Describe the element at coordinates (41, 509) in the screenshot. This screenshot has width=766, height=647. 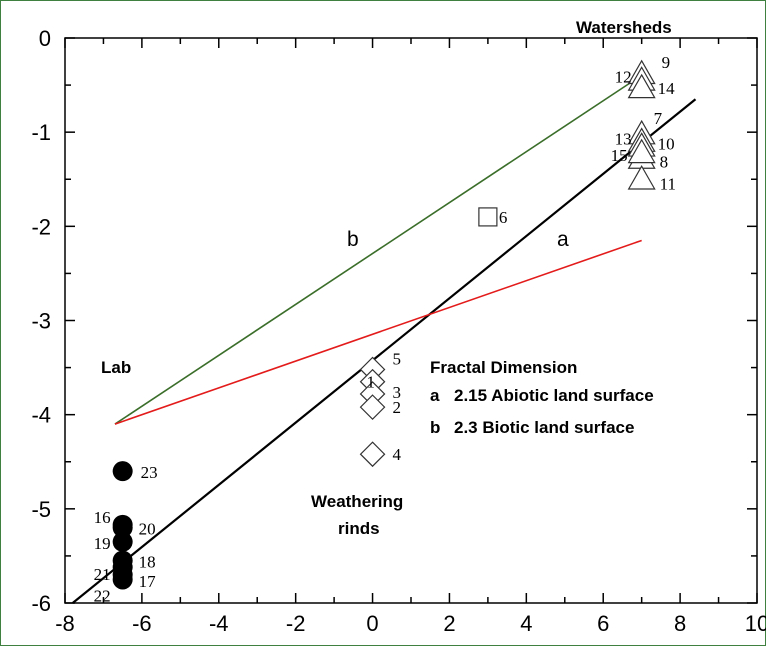
I see `y-tick-label: -5` at that location.